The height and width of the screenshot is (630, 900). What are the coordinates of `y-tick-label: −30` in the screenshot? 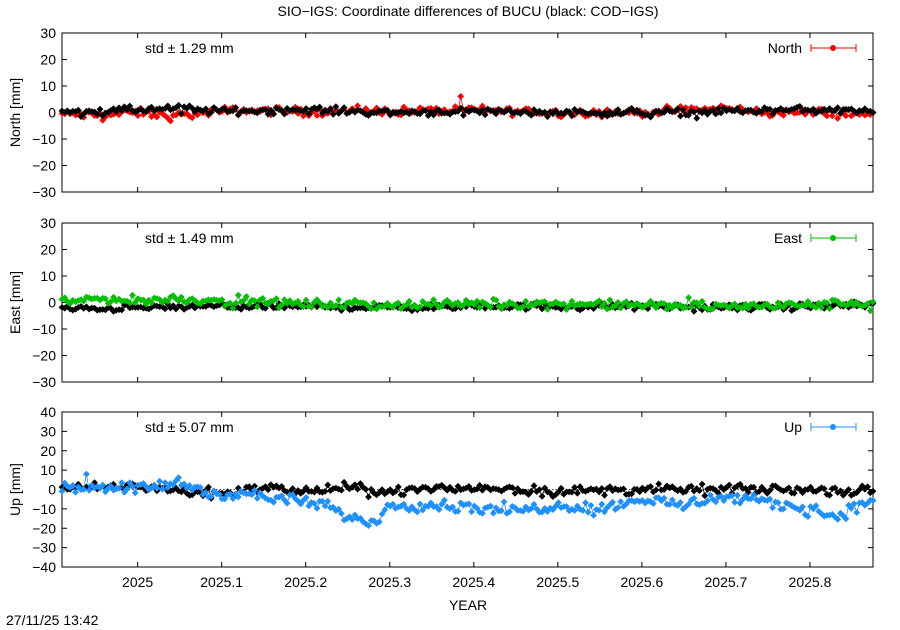 It's located at (44, 382).